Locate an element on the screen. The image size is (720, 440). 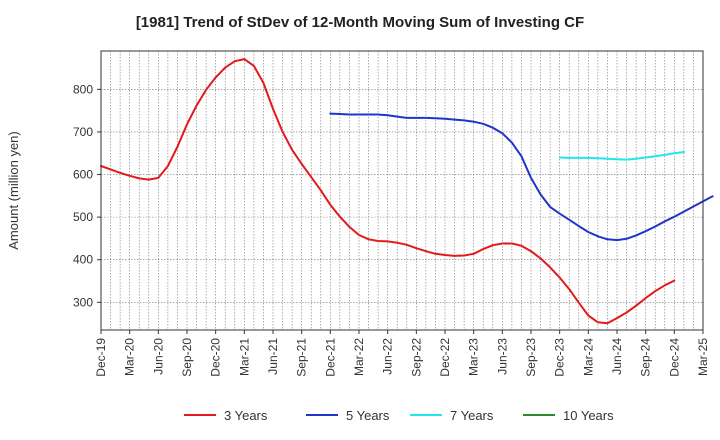
x-tick-label: Jun-21 is located at coordinates (273, 356).